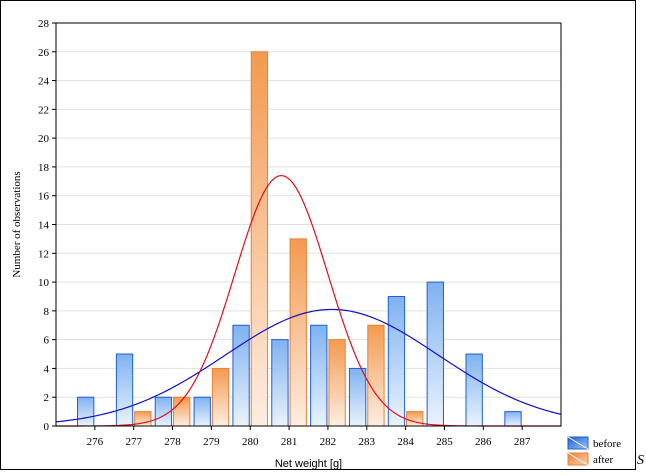 This screenshot has height=475, width=646. I want to click on x-tick-label: 282, so click(328, 442).